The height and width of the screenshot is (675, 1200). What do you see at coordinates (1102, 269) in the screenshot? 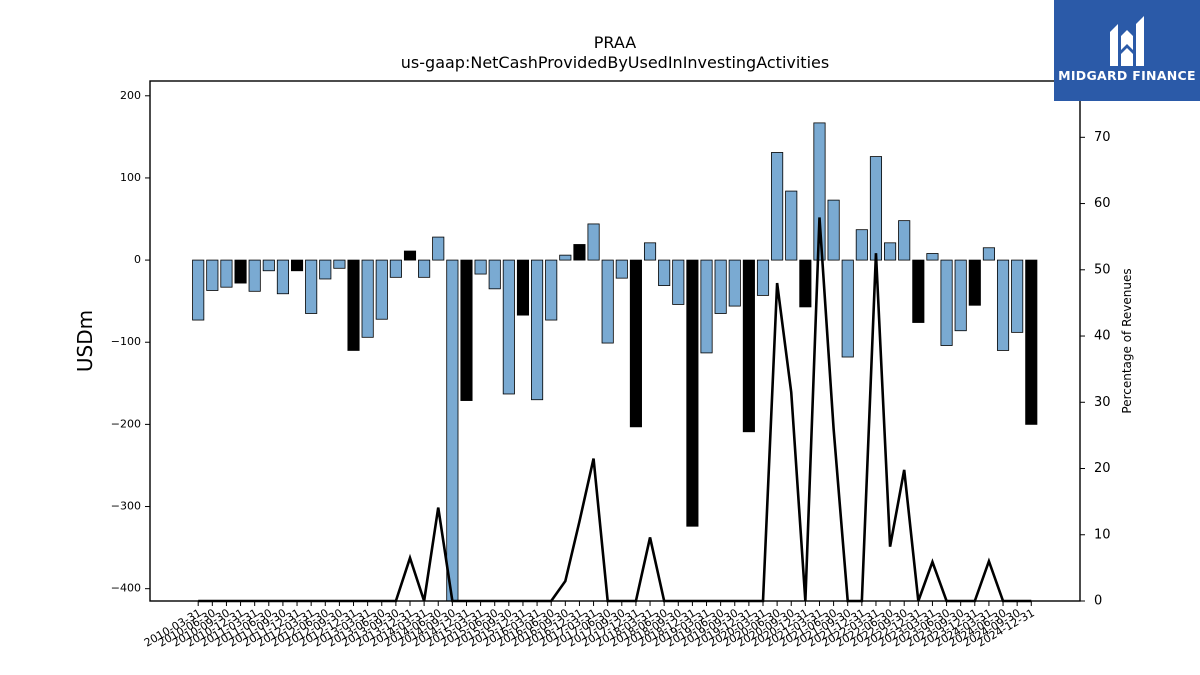
I see `y2-tick-label: 50` at bounding box center [1102, 269].